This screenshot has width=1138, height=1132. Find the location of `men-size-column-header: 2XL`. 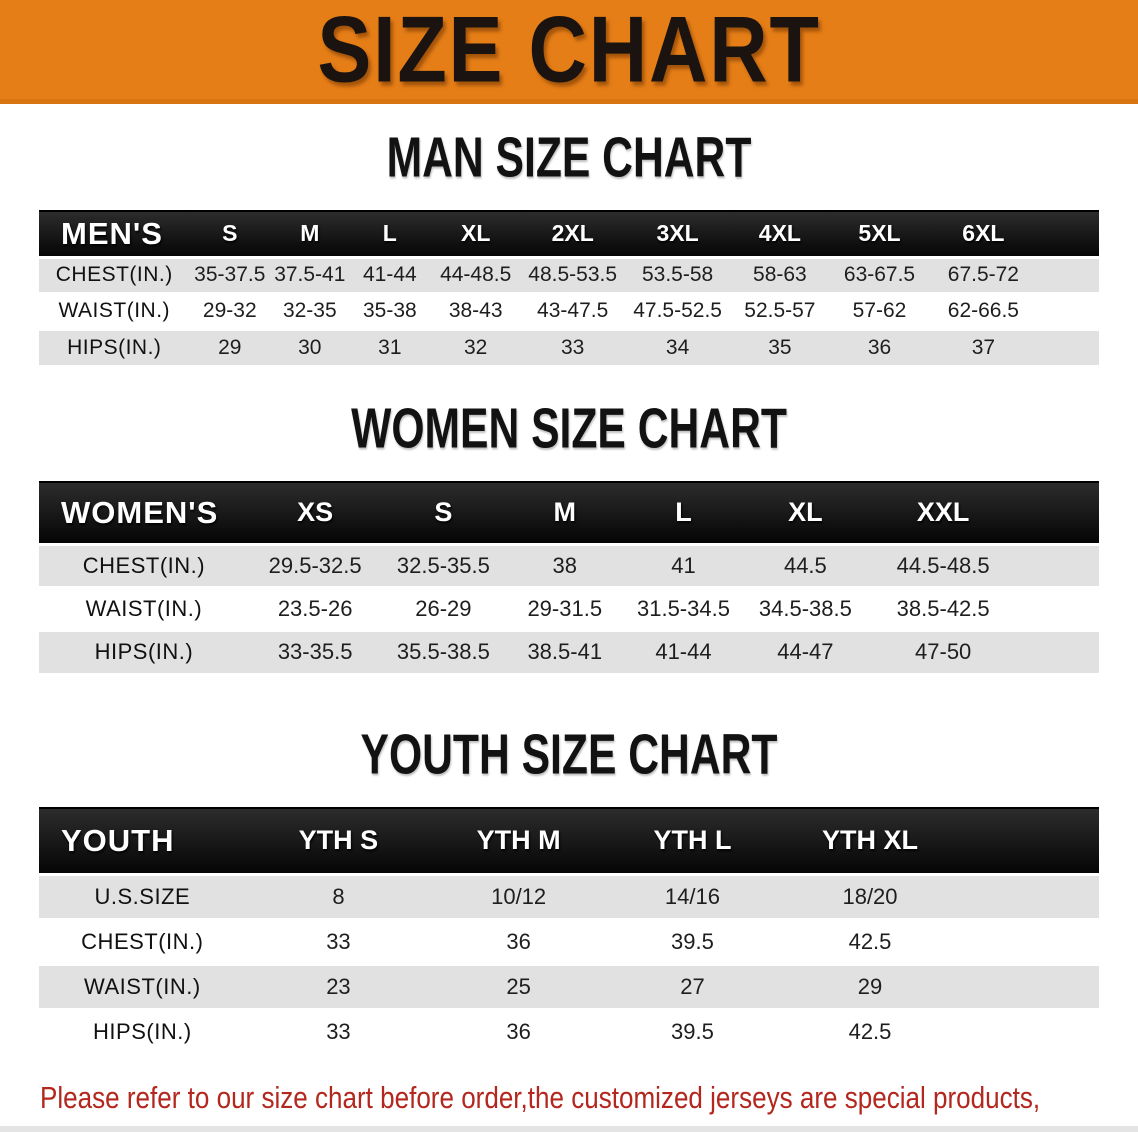

men-size-column-header: 2XL is located at coordinates (573, 234).